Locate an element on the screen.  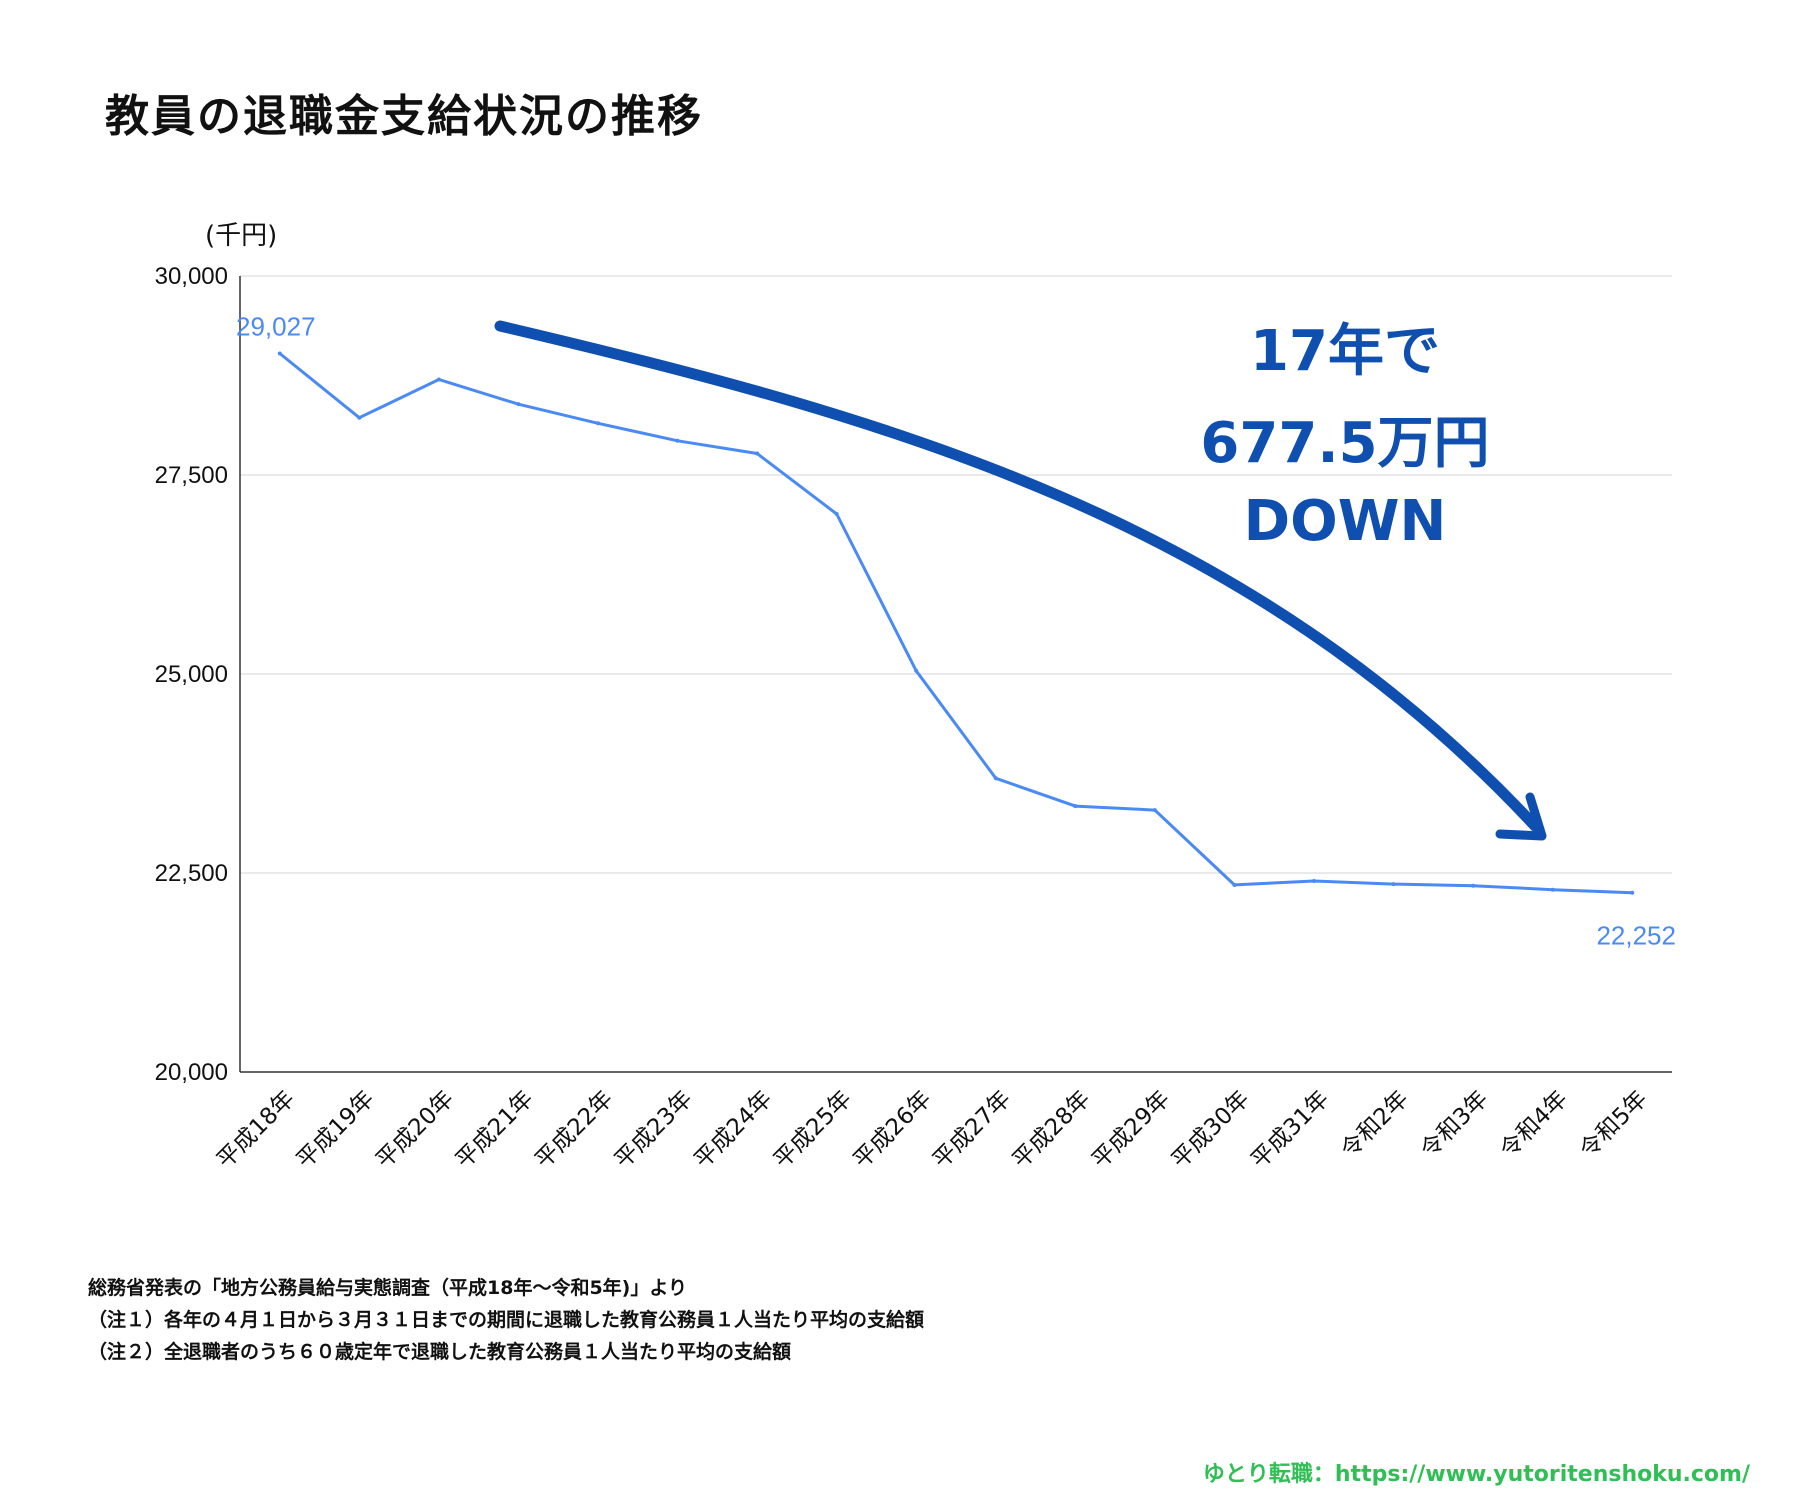
x-tick-label: 平成19年 is located at coordinates (336, 1130).